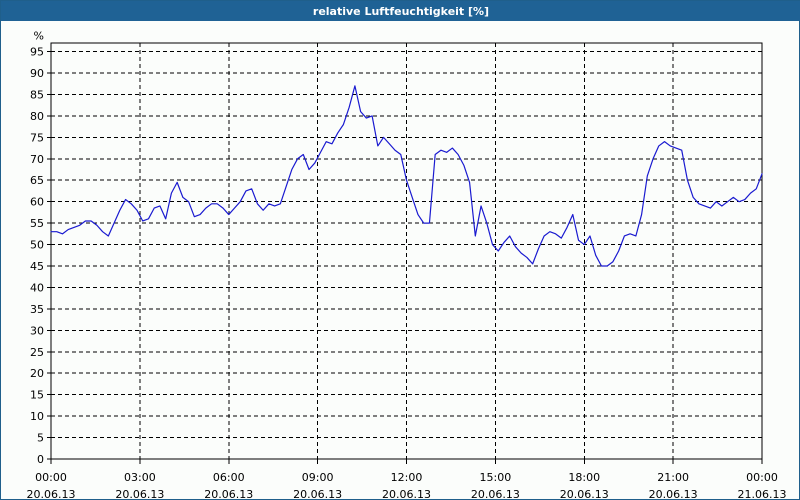  I want to click on y-tick-label: 65, so click(37, 180).